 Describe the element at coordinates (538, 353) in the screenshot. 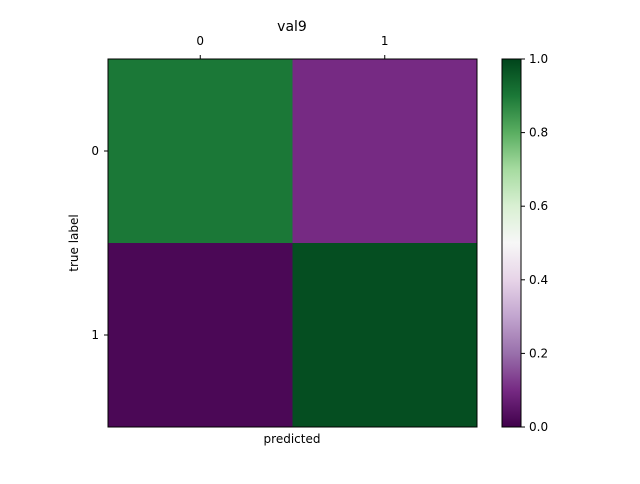

I see `colorbar-tick-label: 0.2` at that location.